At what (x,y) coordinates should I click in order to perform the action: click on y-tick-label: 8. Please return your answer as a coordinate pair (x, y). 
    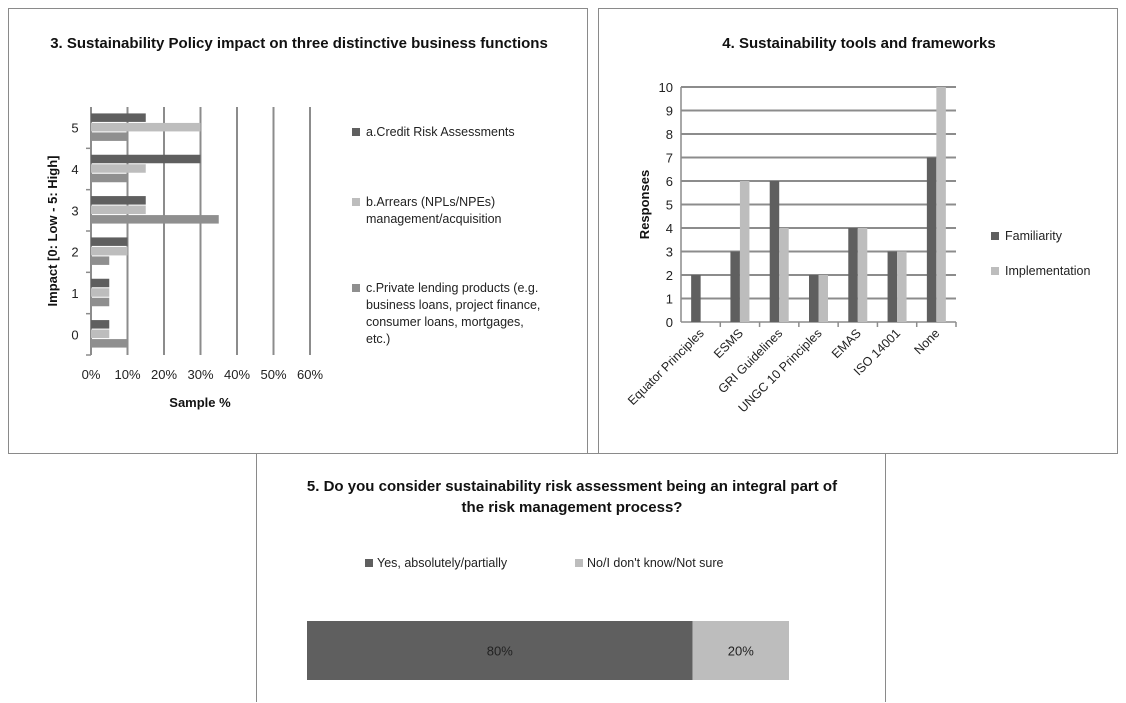
    Looking at the image, I should click on (669, 134).